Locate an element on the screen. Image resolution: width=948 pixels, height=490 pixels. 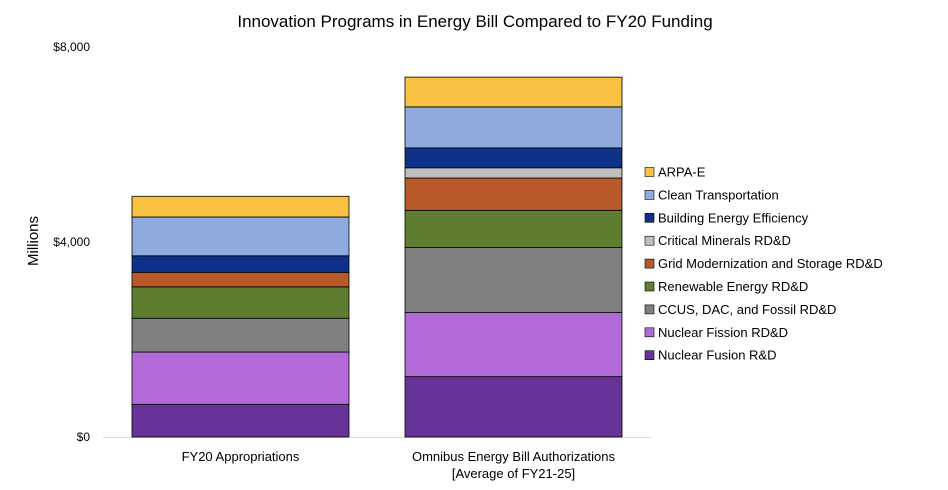
y-tick-label: $4,000 is located at coordinates (71, 242).